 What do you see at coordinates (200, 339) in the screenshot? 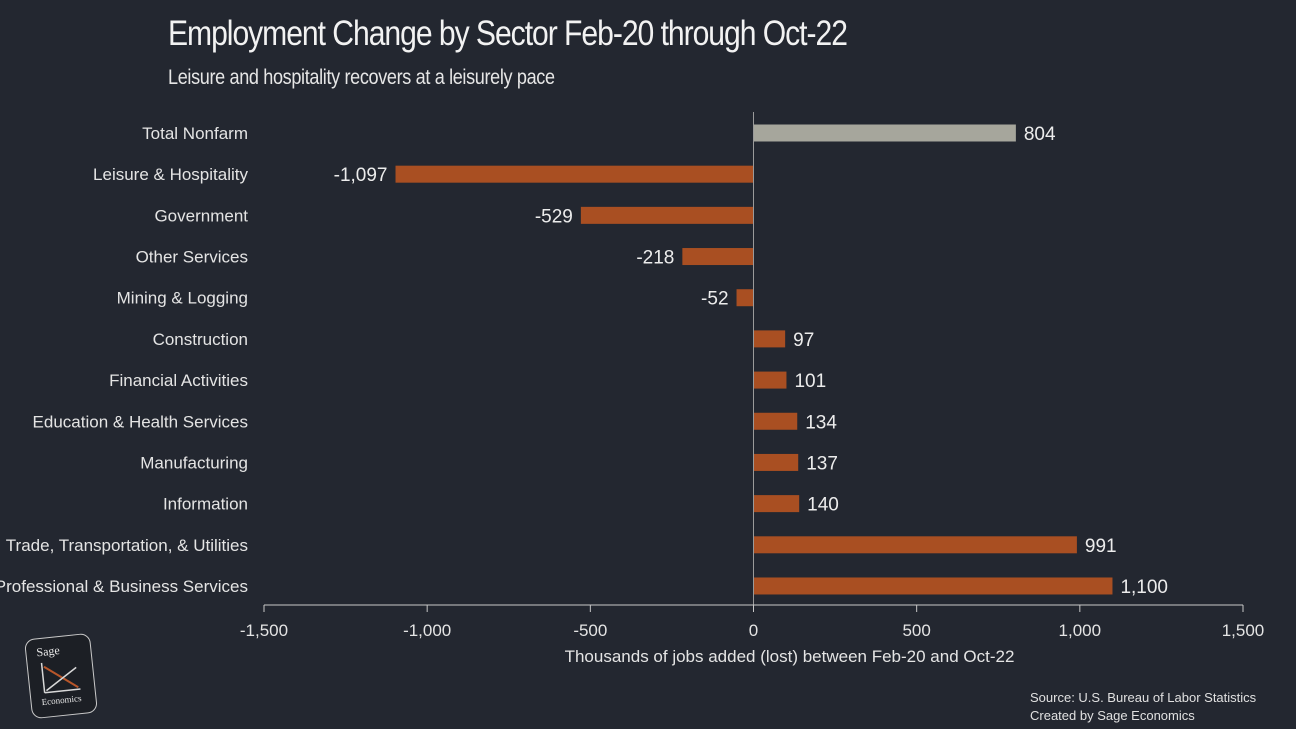
I see `category-label: Construction` at bounding box center [200, 339].